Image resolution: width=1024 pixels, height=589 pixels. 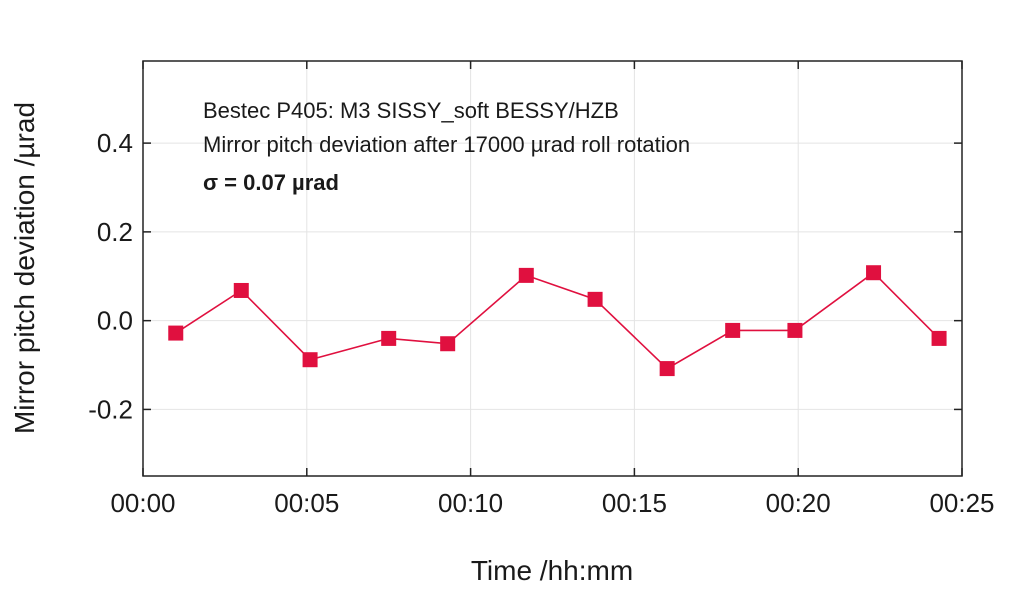 I want to click on x-tick-label: 00:00, so click(x=142, y=503).